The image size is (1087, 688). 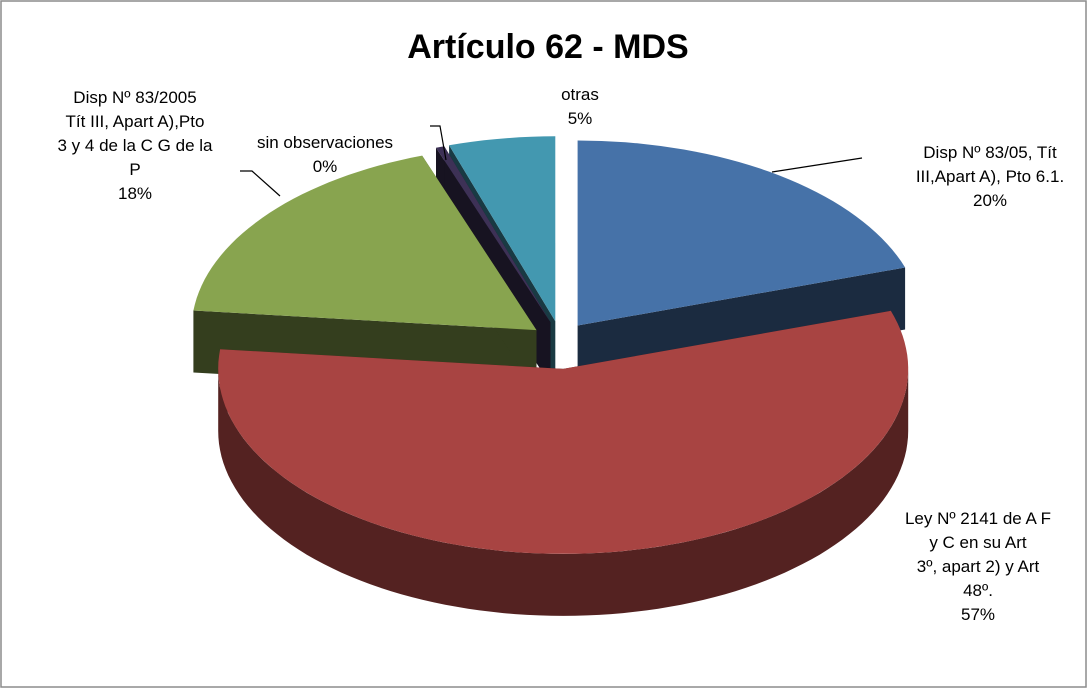 I want to click on data-label-value: 20%, so click(x=990, y=200).